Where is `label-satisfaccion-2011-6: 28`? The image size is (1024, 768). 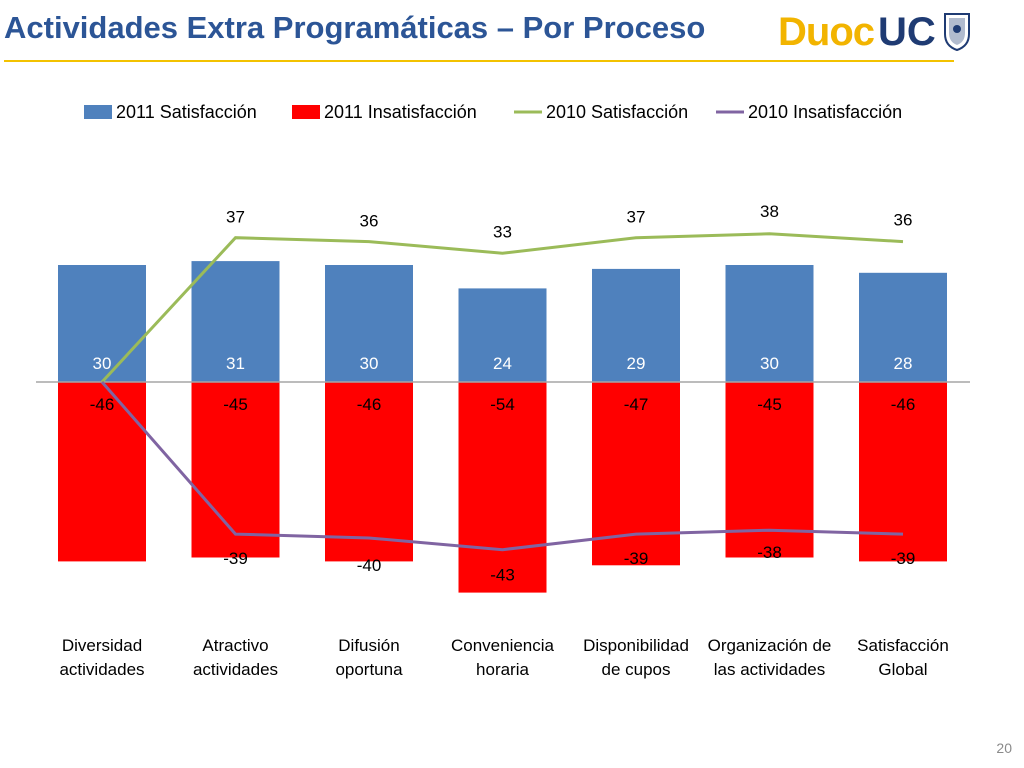 label-satisfaccion-2011-6: 28 is located at coordinates (903, 363).